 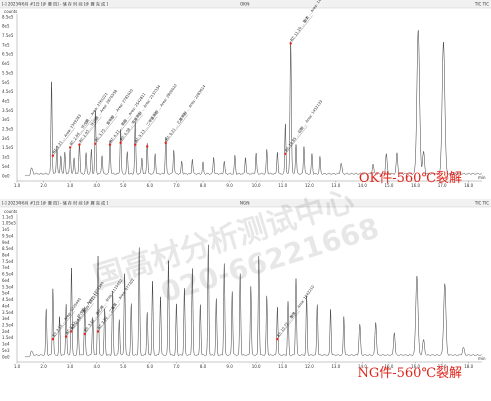 What do you see at coordinates (6, 175) in the screenshot?
I see `y-tick-label: 0e0` at bounding box center [6, 175].